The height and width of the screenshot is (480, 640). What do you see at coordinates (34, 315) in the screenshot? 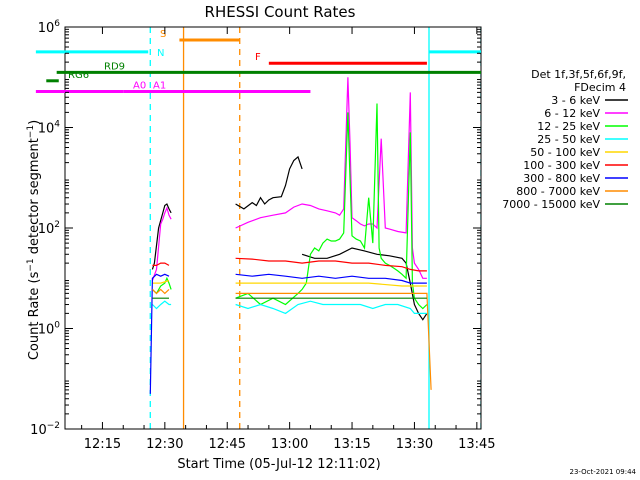
I see `y-axis-label-main: Count Rate (s` at bounding box center [34, 315].